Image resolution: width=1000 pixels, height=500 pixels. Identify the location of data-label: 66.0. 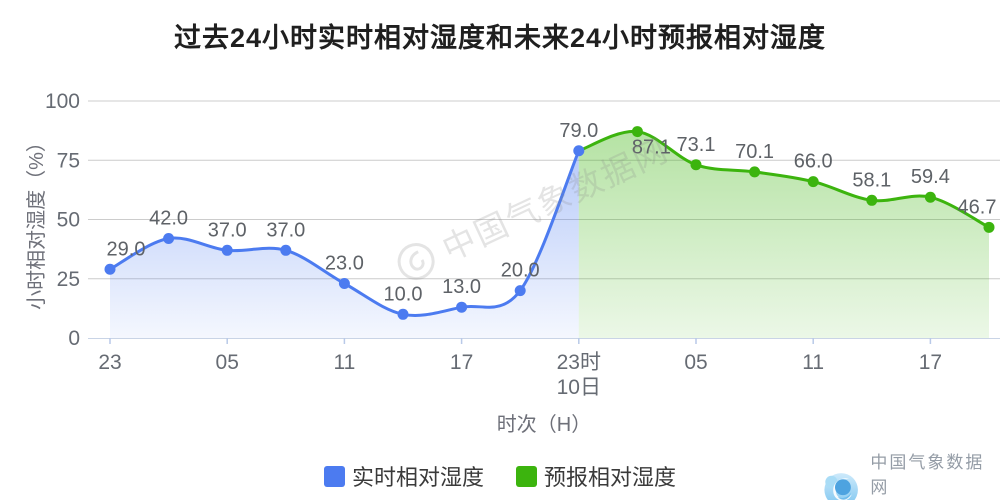
(813, 162).